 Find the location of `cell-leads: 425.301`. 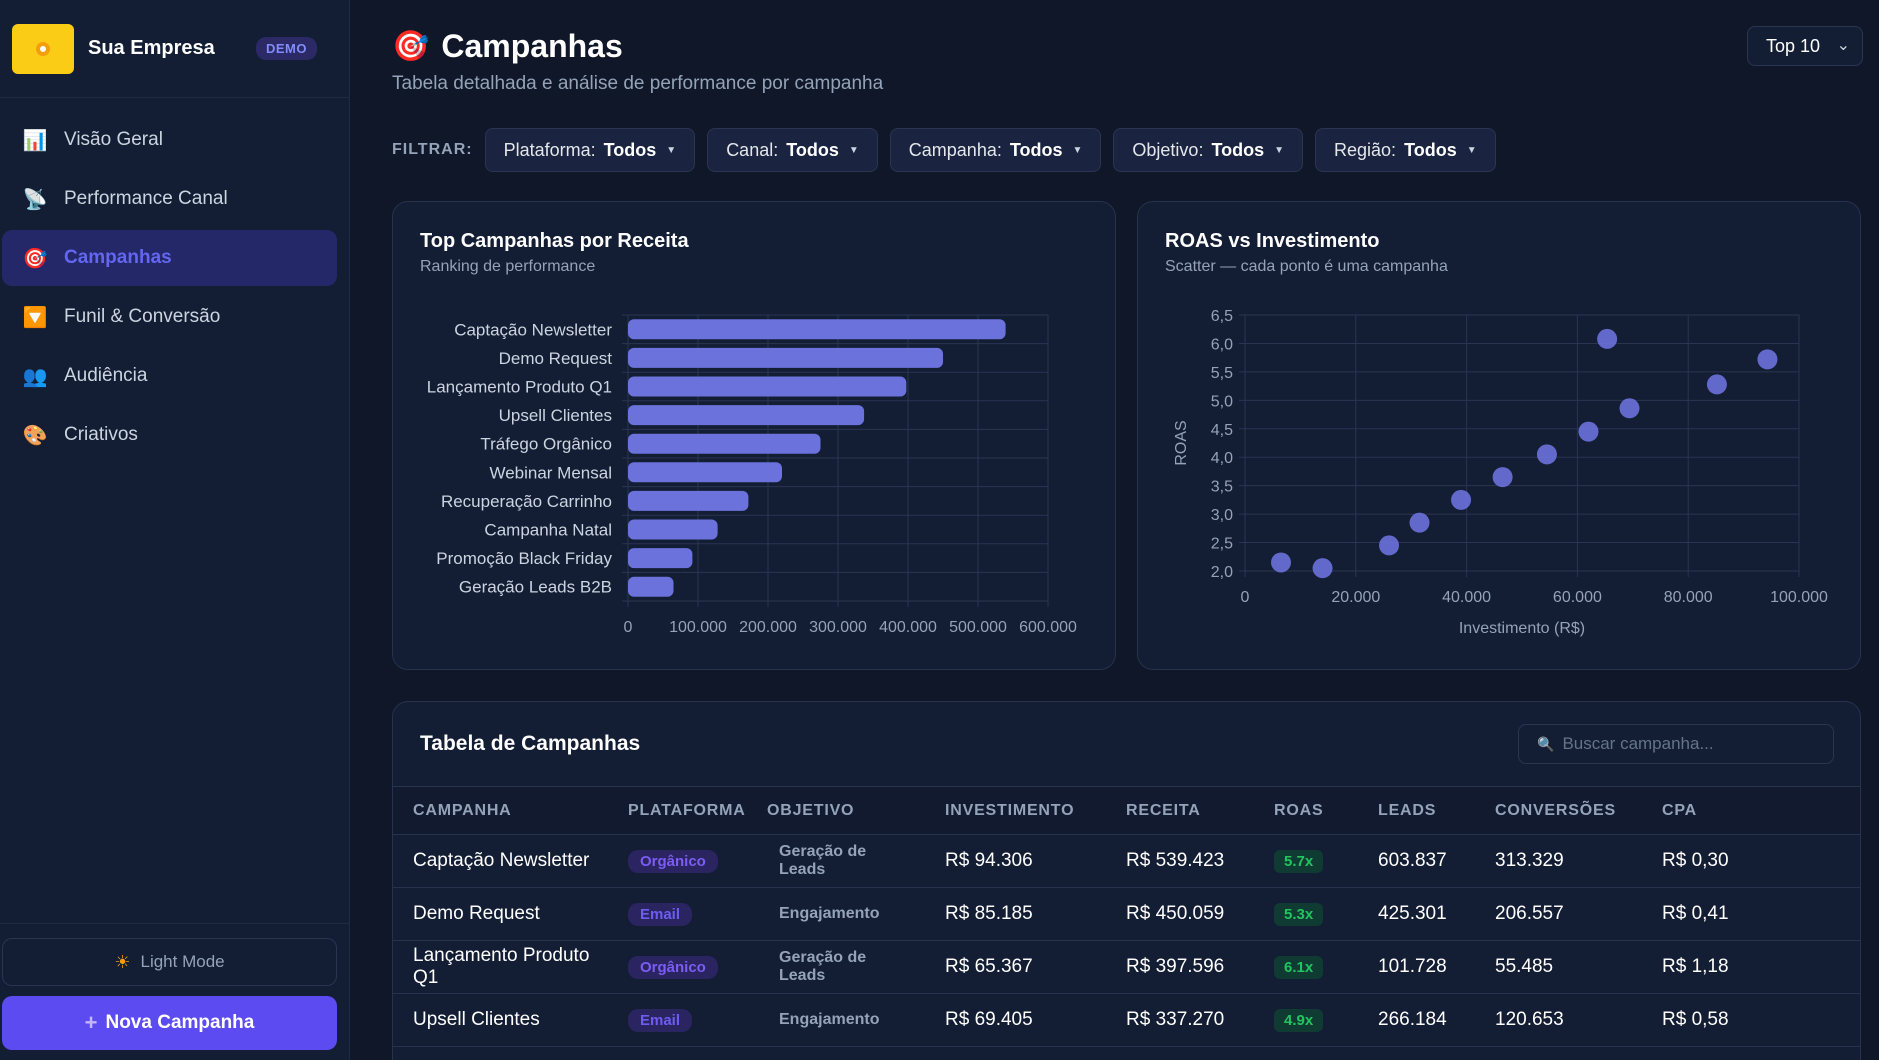

cell-leads: 425.301 is located at coordinates (1412, 913).